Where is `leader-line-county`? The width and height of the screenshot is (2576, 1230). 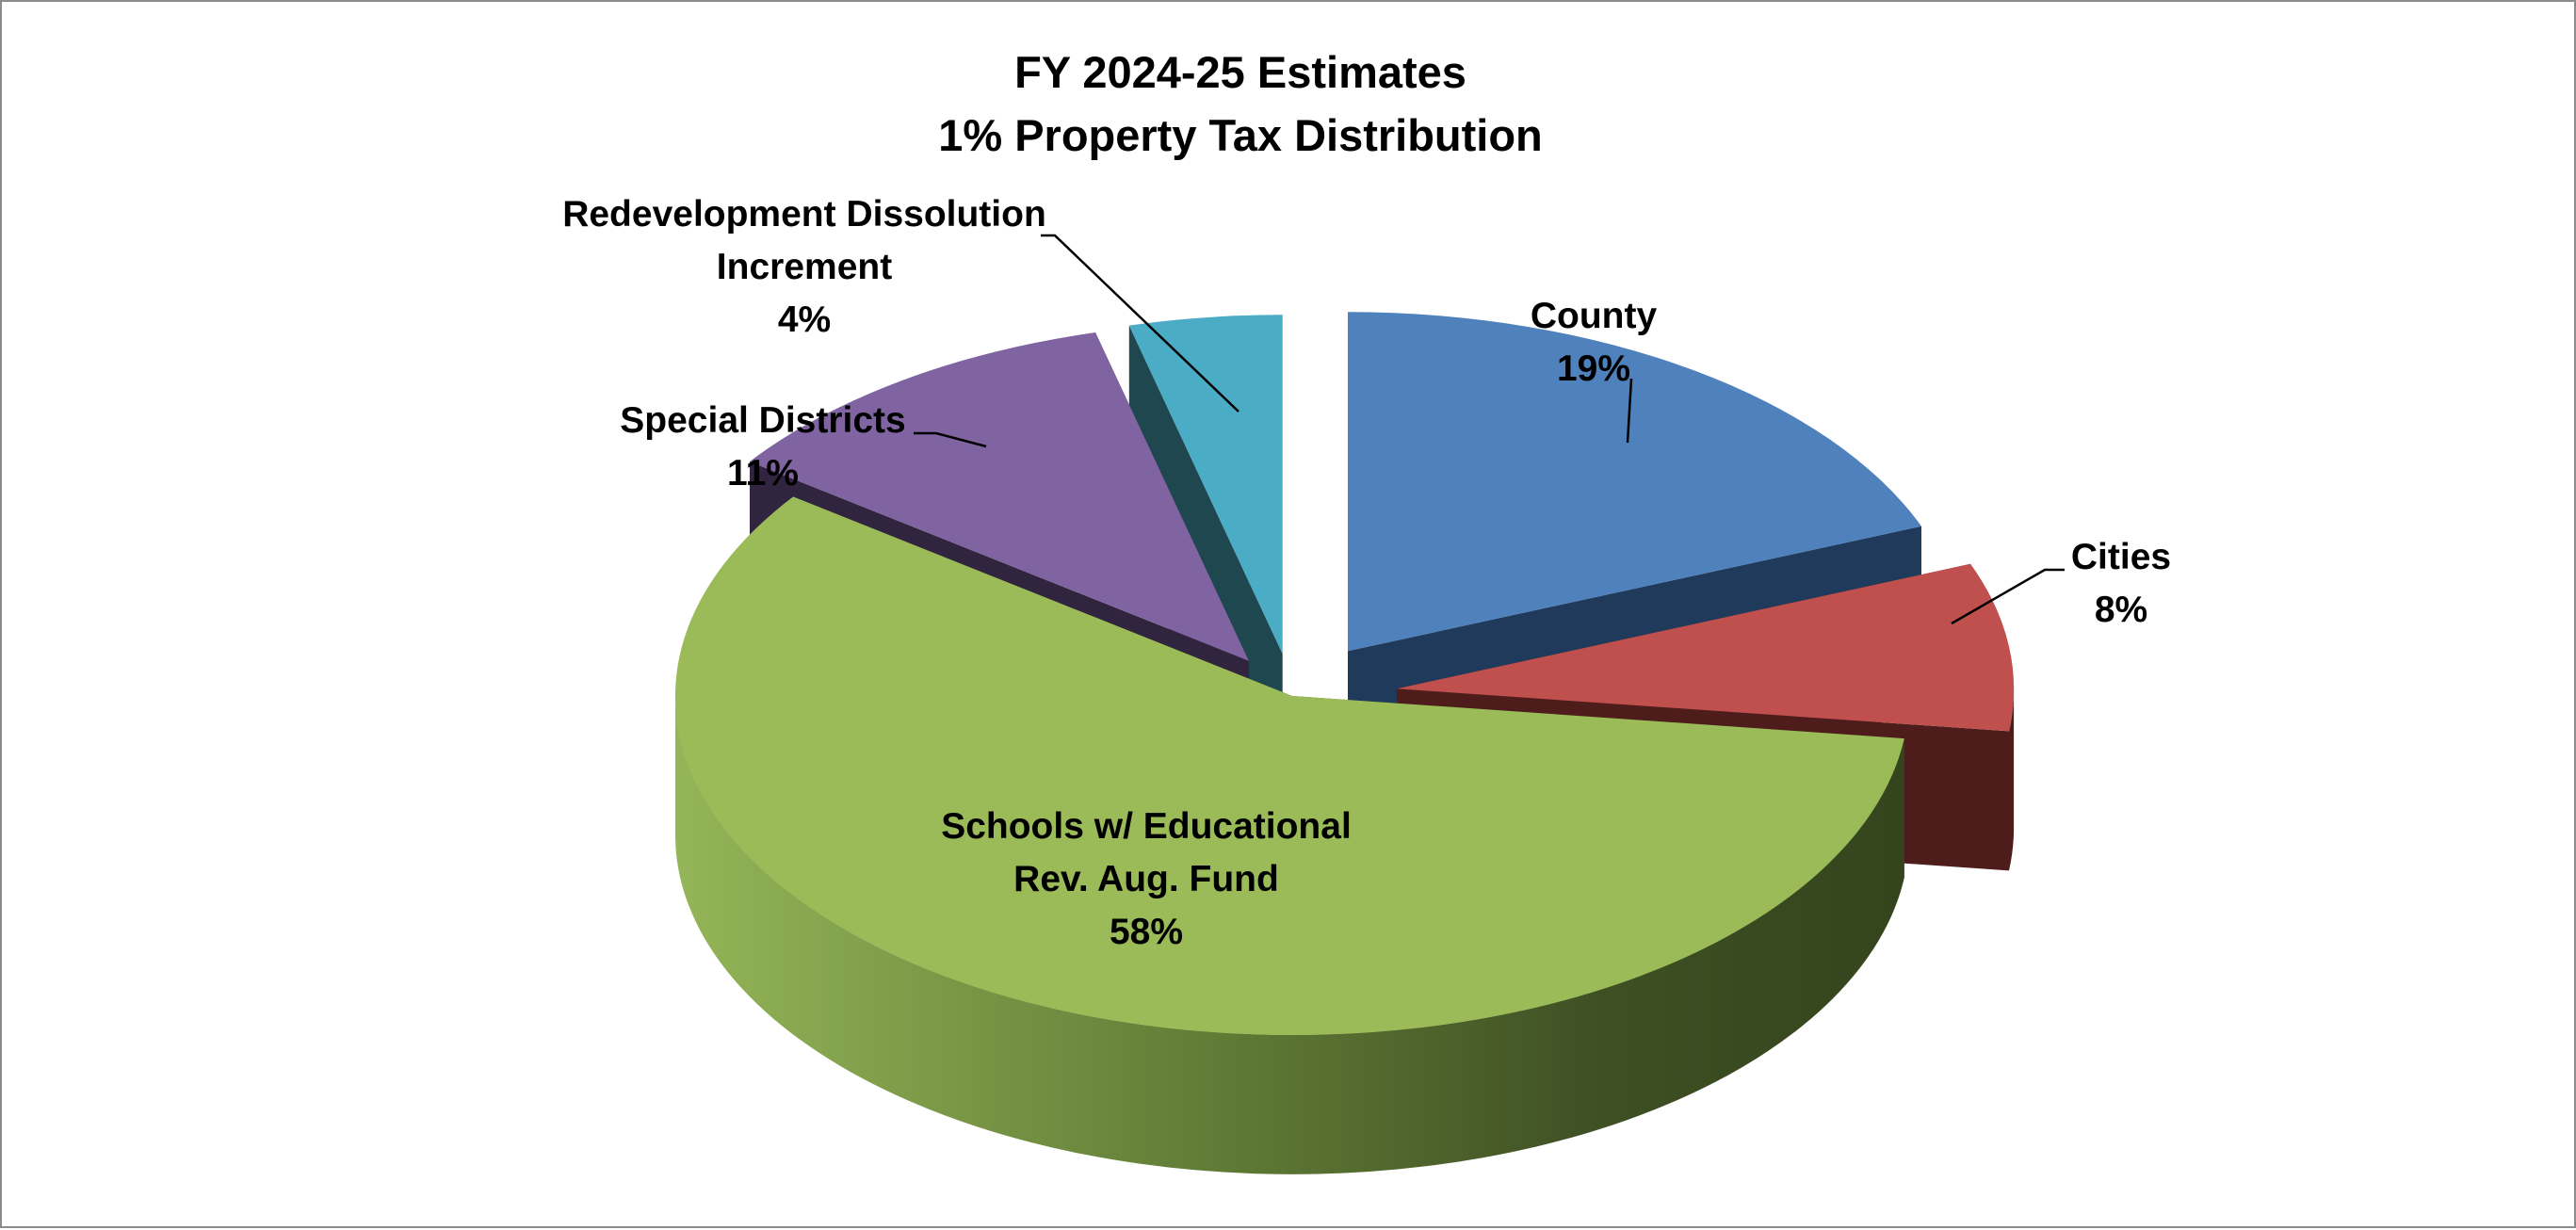
leader-line-county is located at coordinates (1629, 411).